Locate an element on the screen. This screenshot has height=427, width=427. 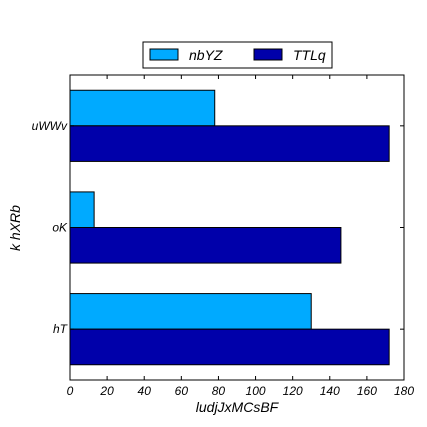
x-tick-label: 100 is located at coordinates (256, 391).